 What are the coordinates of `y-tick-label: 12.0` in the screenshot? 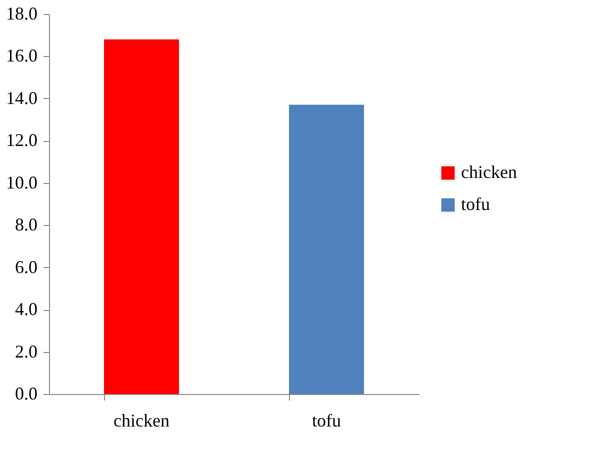 It's located at (22, 140).